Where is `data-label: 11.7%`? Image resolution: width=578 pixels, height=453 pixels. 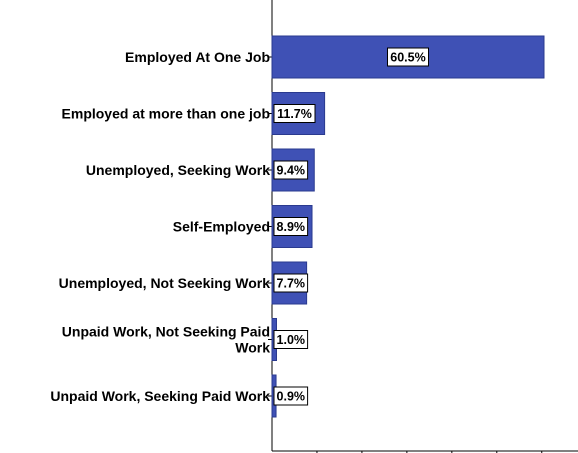
data-label: 11.7% is located at coordinates (294, 114).